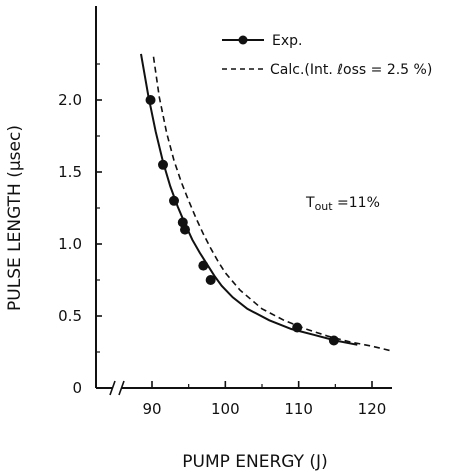  I want to click on x-ticks: 90 100 110 120, so click(264, 399).